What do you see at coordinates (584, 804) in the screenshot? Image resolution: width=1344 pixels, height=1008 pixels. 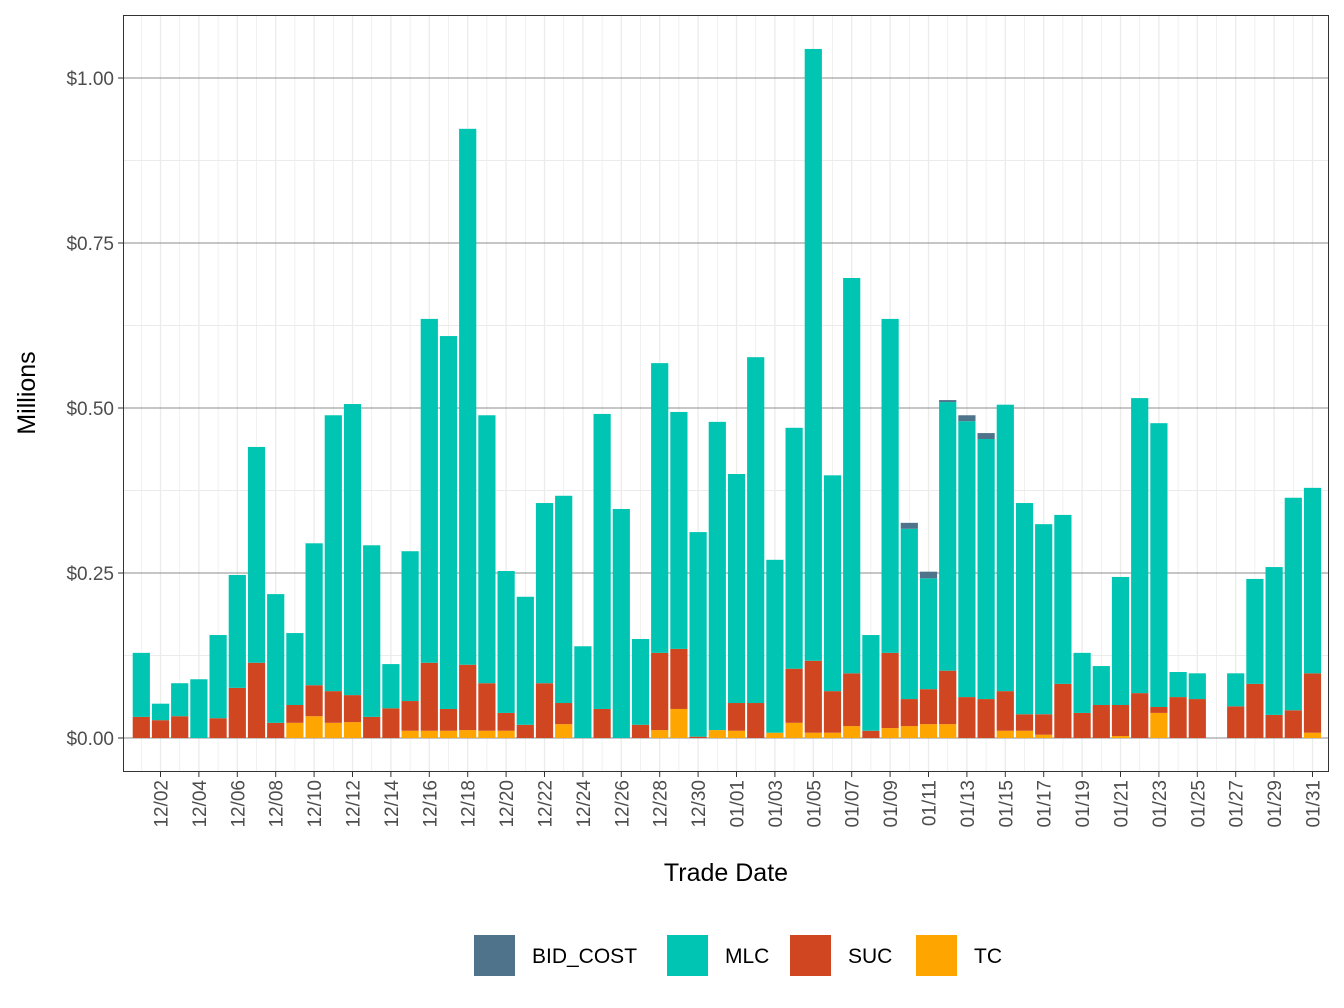 I see `x-tick-label: 12/24` at bounding box center [584, 804].